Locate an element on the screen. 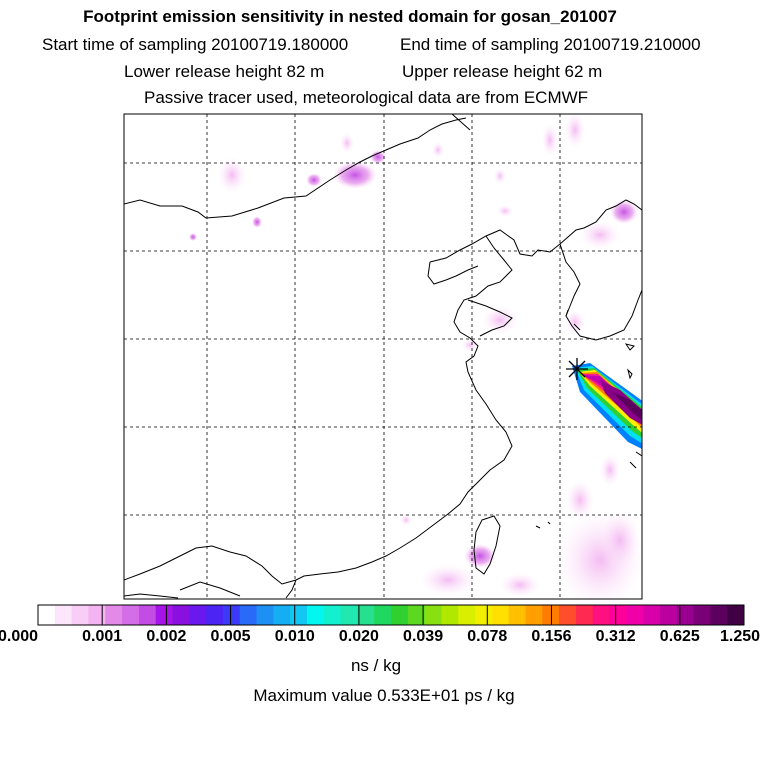 This screenshot has height=768, width=768. plume is located at coordinates (607, 406).